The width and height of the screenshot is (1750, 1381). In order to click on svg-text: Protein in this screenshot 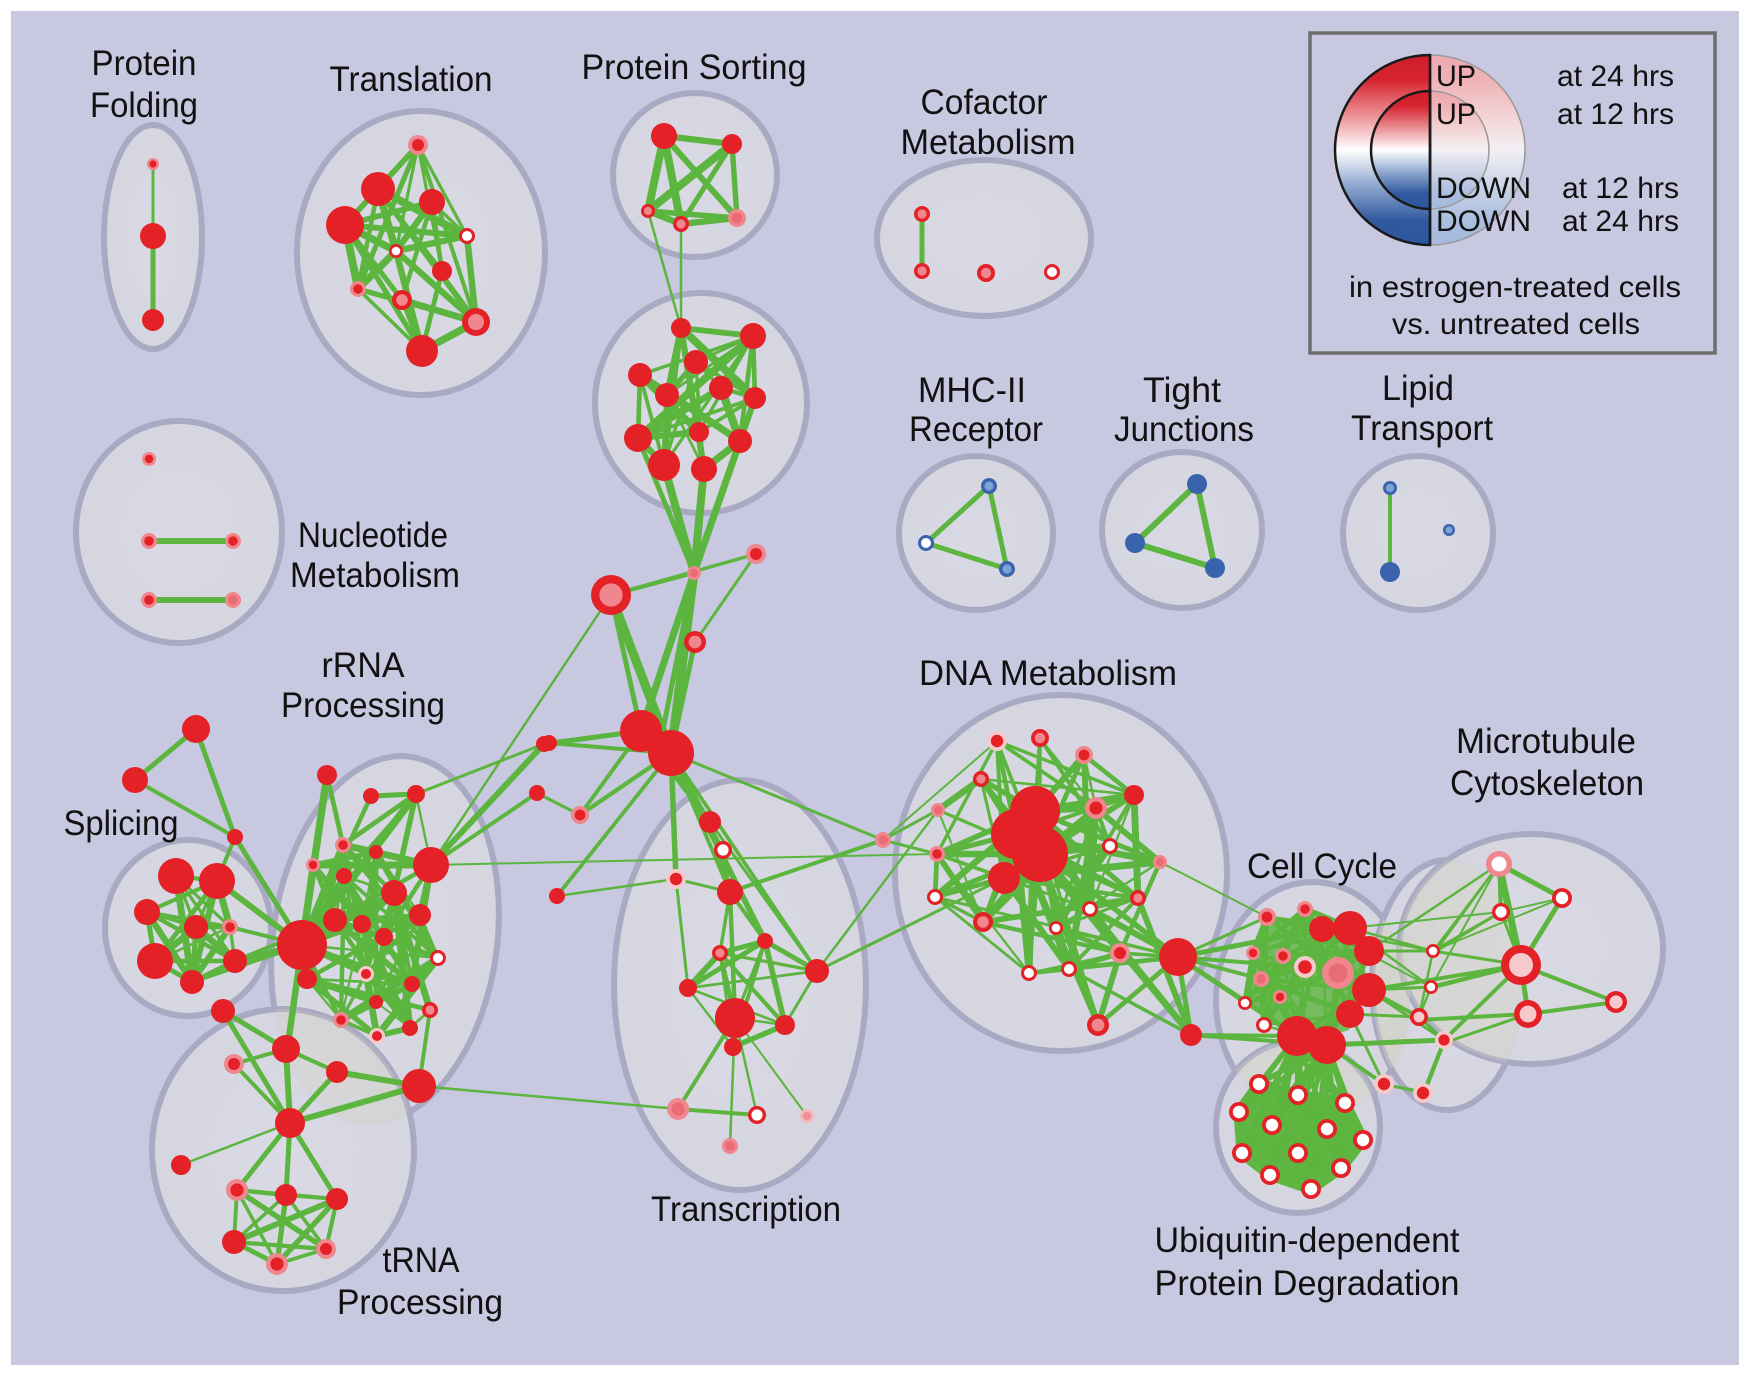, I will do `click(144, 63)`.